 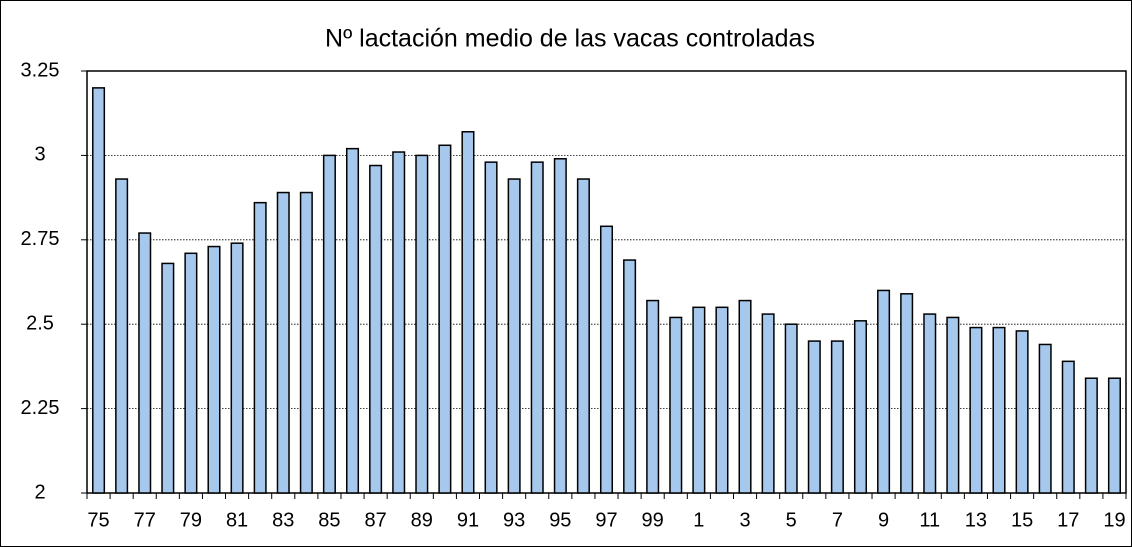 I want to click on x-tick-label: 77, so click(x=145, y=520).